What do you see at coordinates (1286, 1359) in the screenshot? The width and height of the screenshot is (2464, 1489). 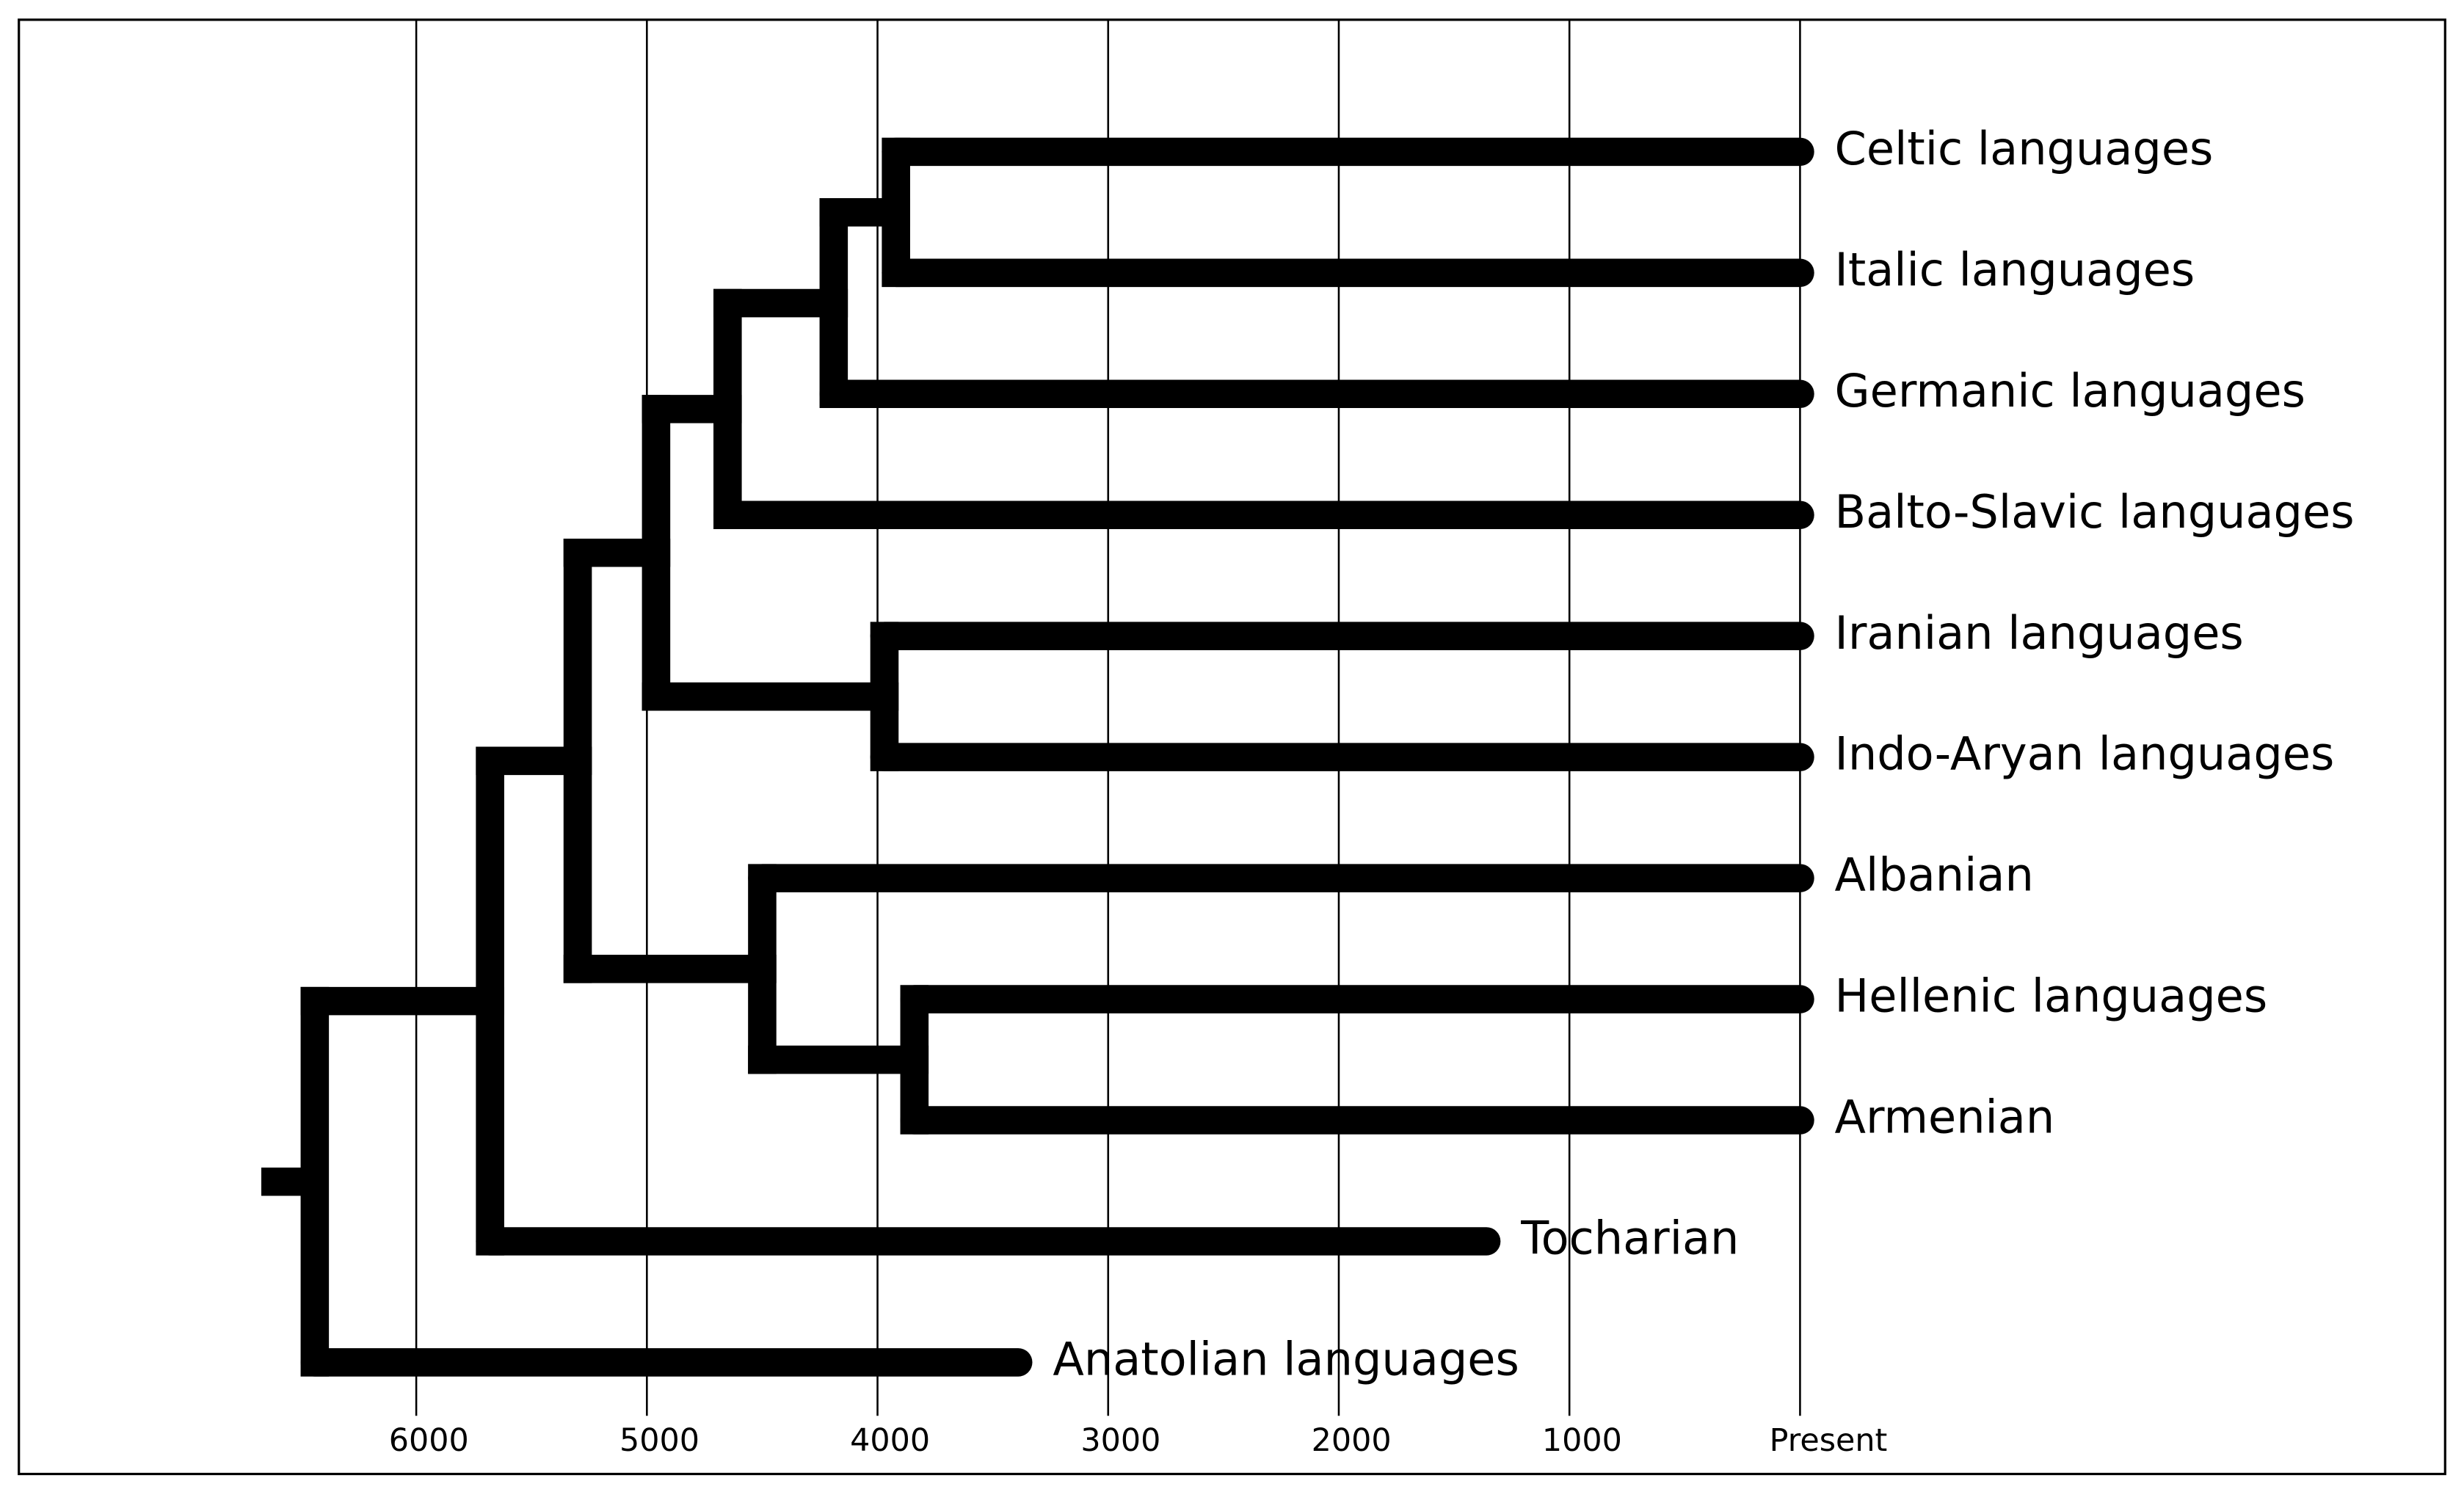 I see `leaf-label: Anatolian languages` at bounding box center [1286, 1359].